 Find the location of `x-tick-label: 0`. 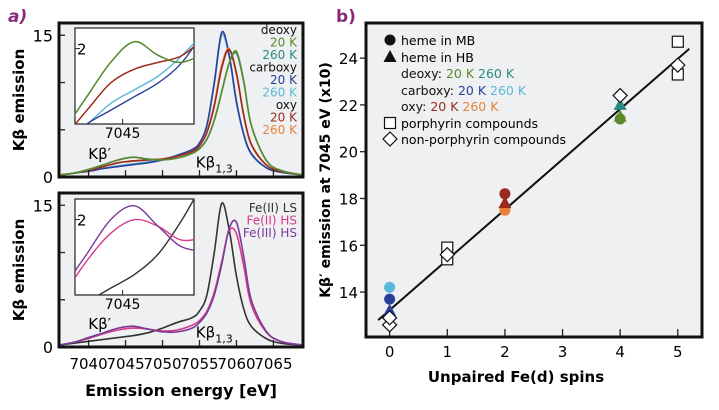

x-tick-label: 0 is located at coordinates (390, 352).